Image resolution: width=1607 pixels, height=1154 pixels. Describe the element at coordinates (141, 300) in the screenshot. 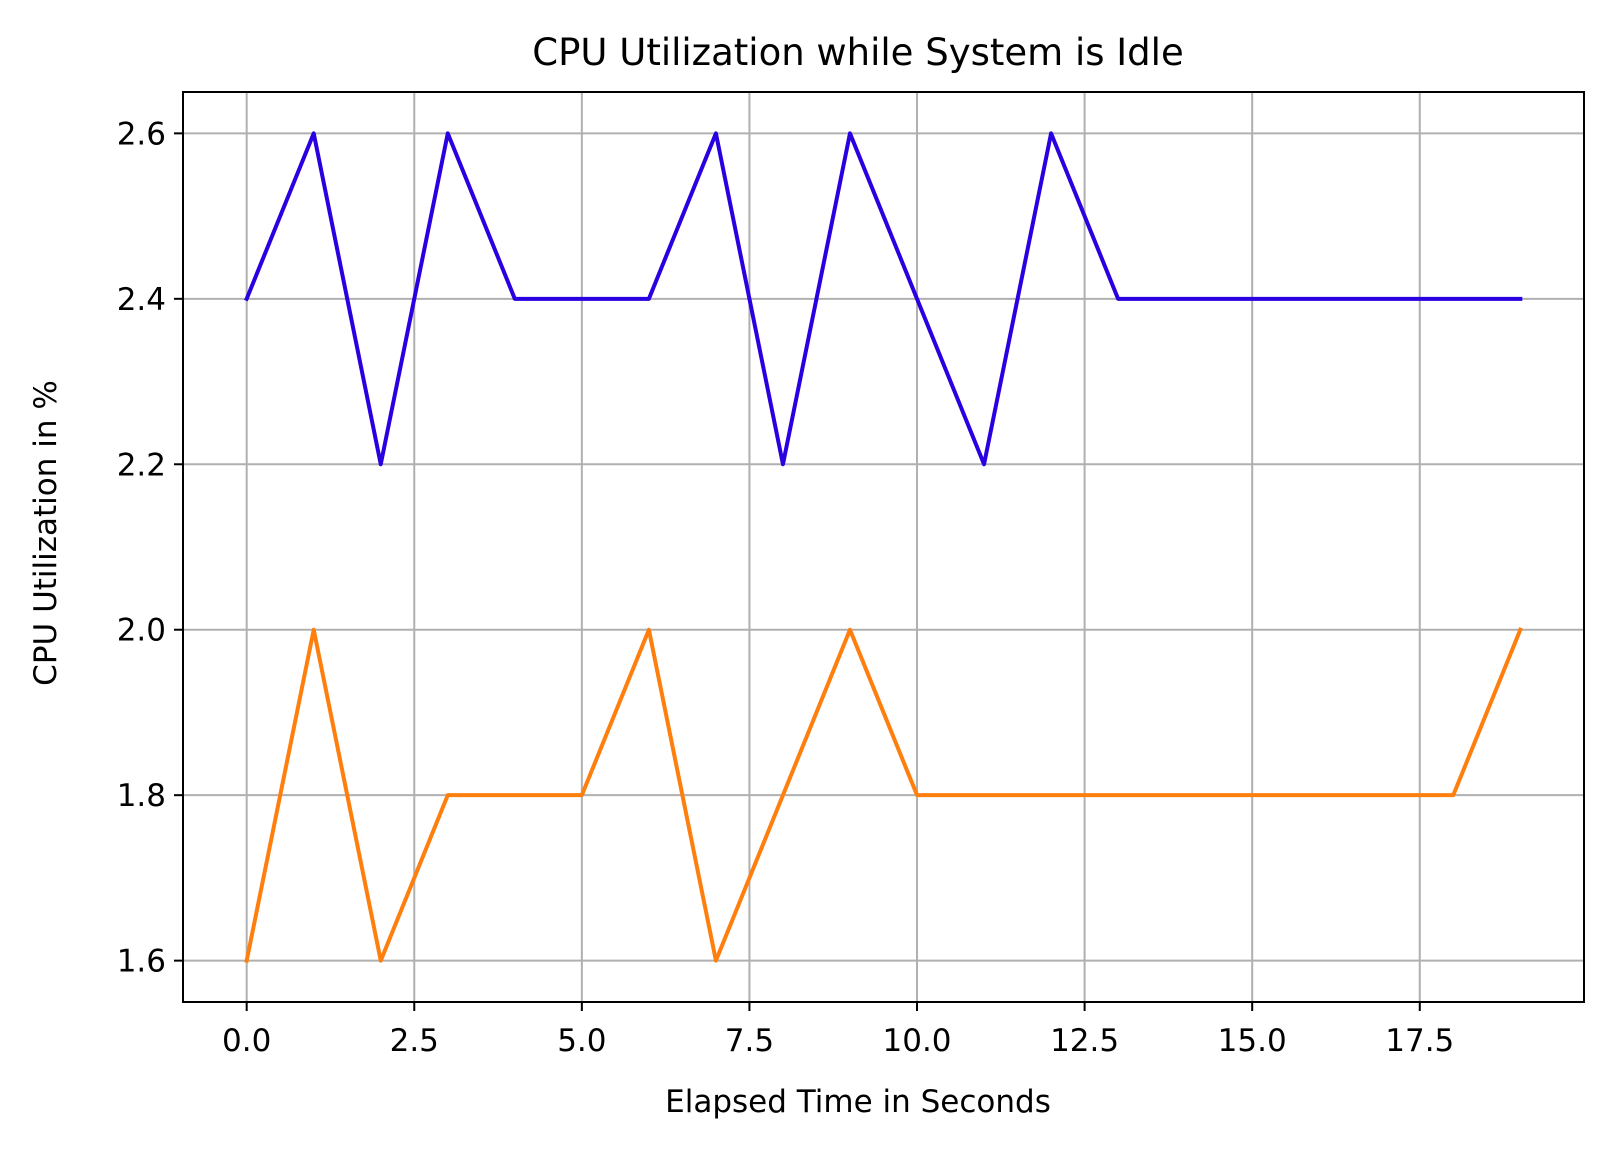

I see `y-tick-label: 2.4` at that location.